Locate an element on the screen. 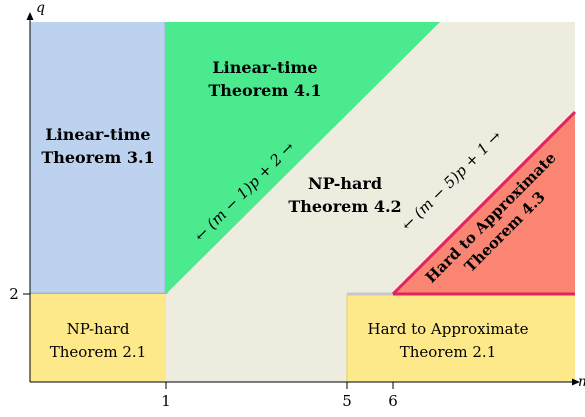 The width and height of the screenshot is (585, 417). region-hta-2-1-theorem: Theorem 2.1 is located at coordinates (448, 352).